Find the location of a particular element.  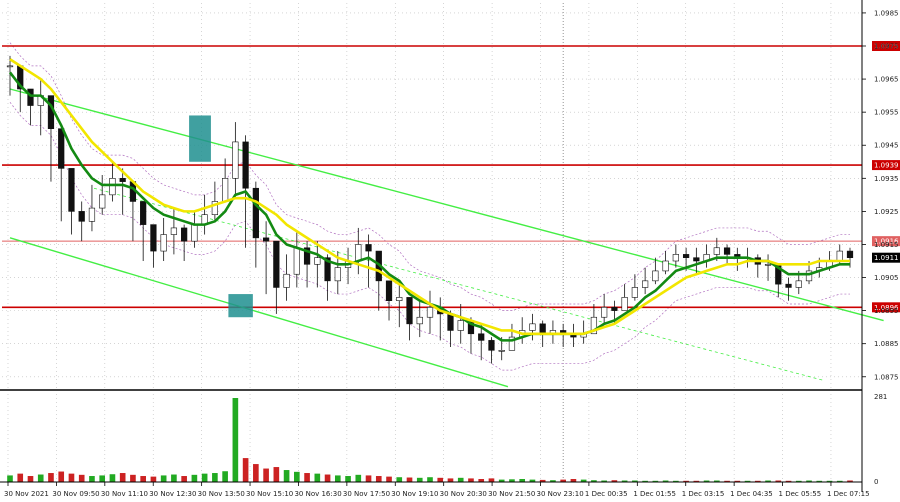

time-tick-label: 30 Nov 15:10 is located at coordinates (269, 494).